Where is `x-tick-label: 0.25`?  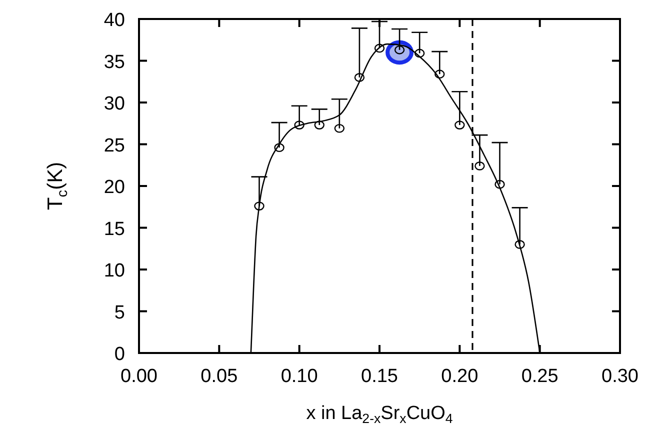
x-tick-label: 0.25 is located at coordinates (539, 376).